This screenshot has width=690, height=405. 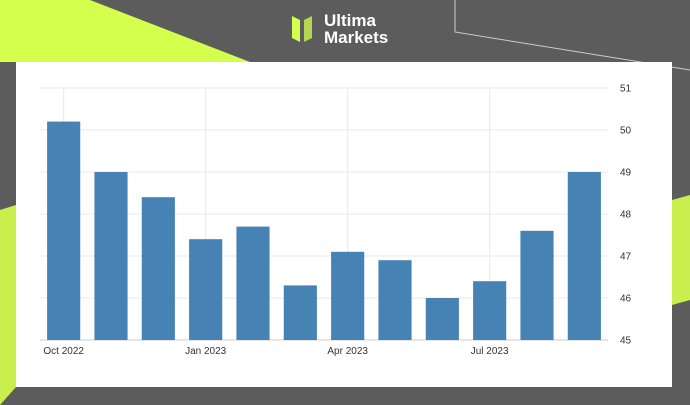 I want to click on y-tick-label: 49, so click(x=626, y=173).